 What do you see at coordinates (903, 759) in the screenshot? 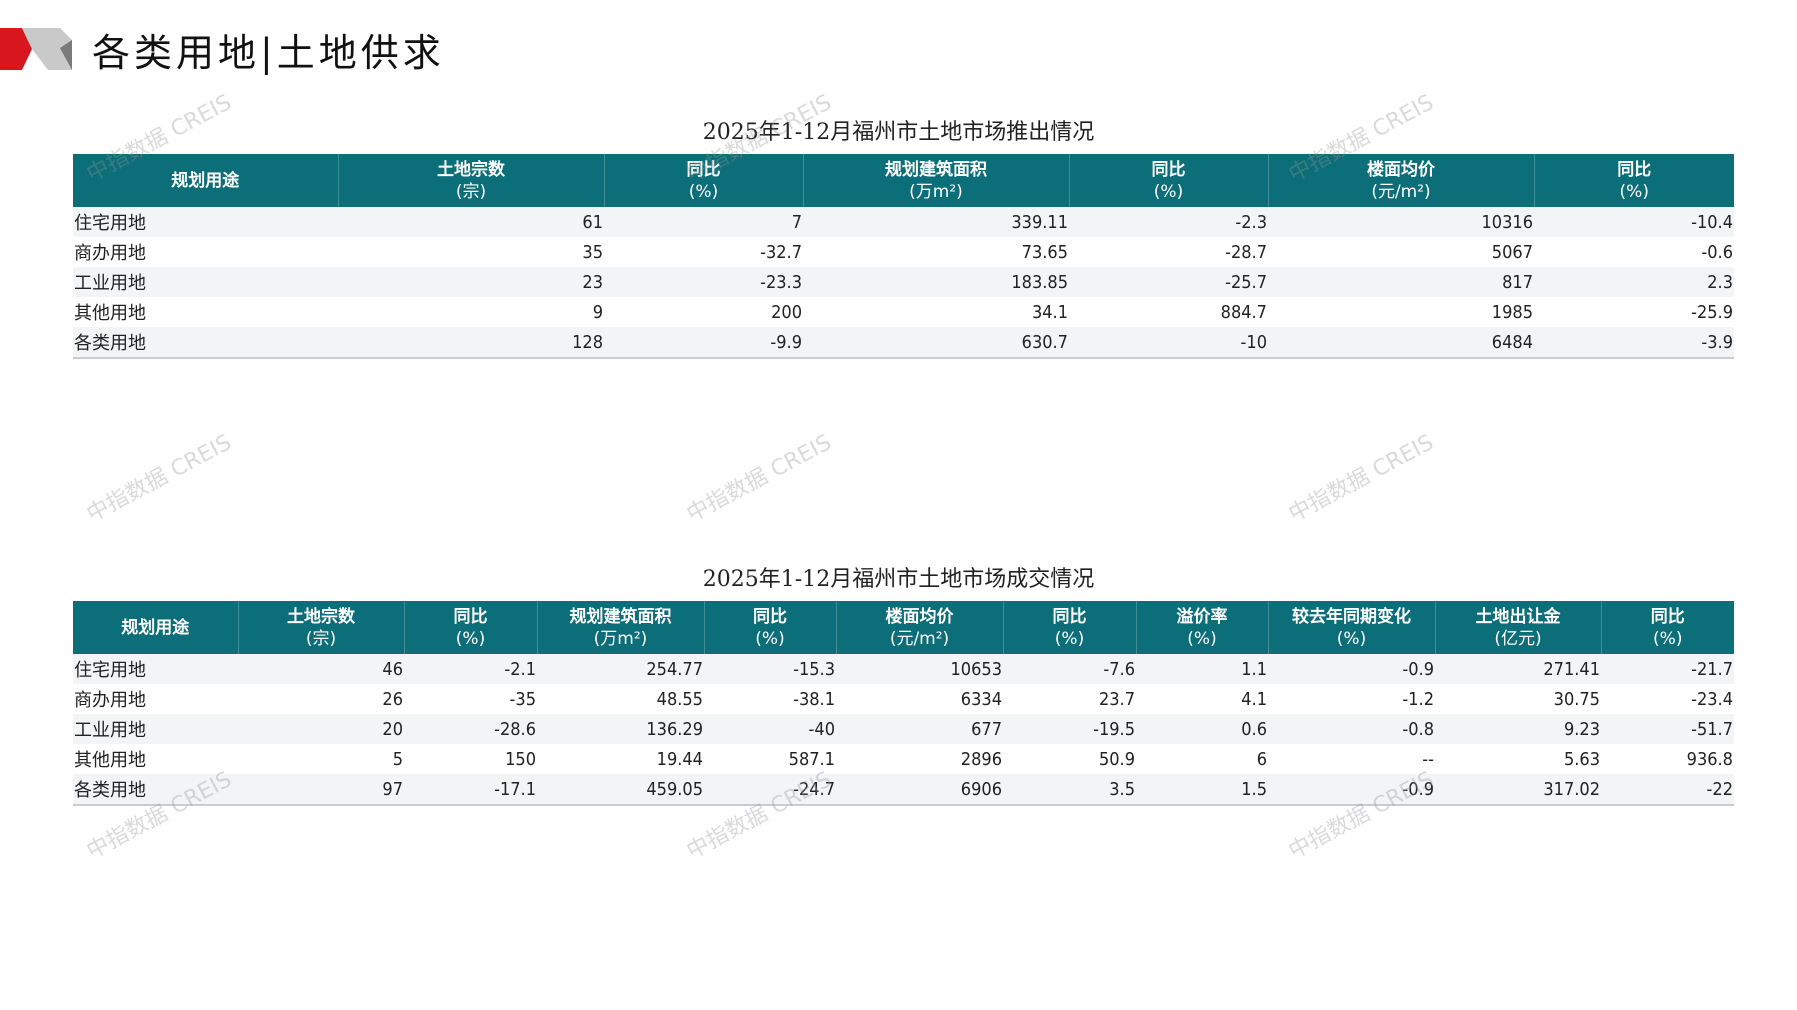
I see `table-row: 其他用地 5 150 19.44 587.1 2896 50.9 6 -- 5.63 936.8` at bounding box center [903, 759].